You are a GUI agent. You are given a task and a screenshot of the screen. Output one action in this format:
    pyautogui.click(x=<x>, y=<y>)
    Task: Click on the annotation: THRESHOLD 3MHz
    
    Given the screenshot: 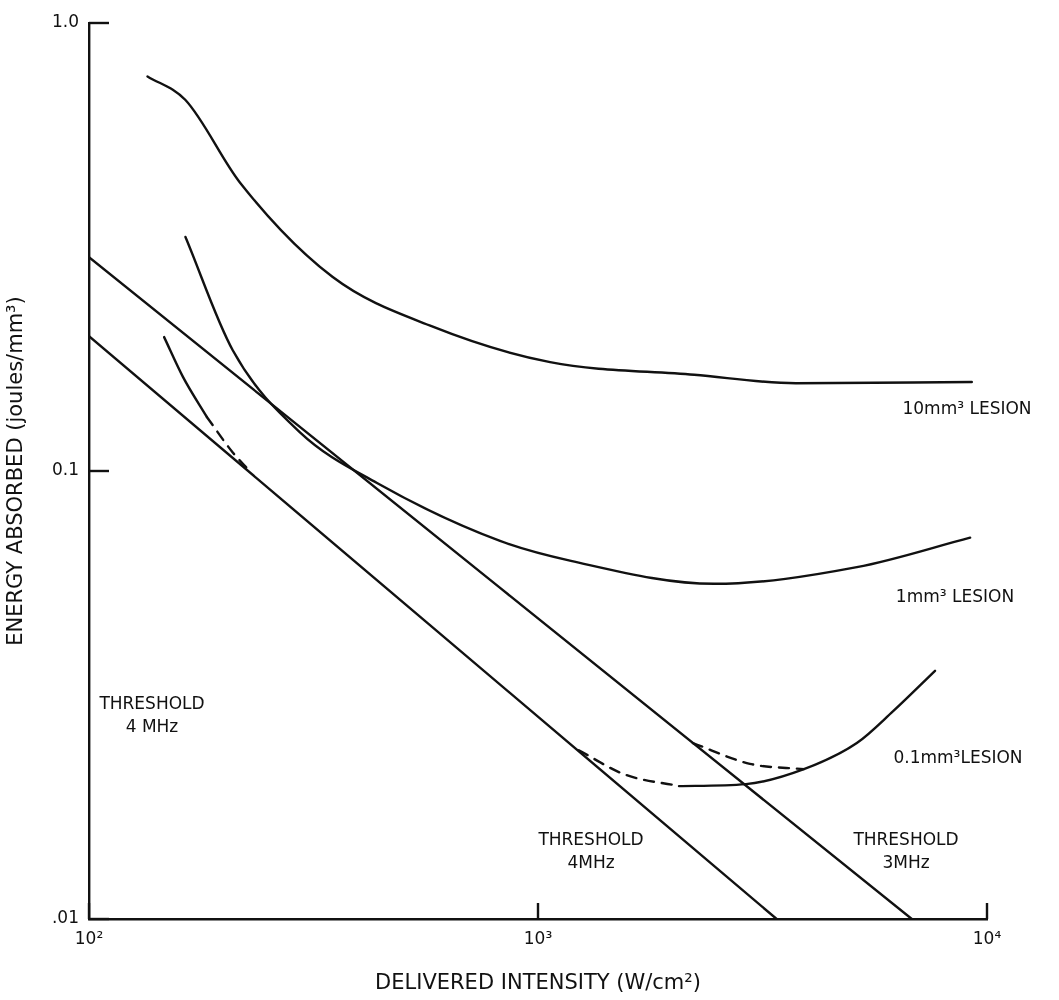 What is the action you would take?
    pyautogui.click(x=905, y=850)
    